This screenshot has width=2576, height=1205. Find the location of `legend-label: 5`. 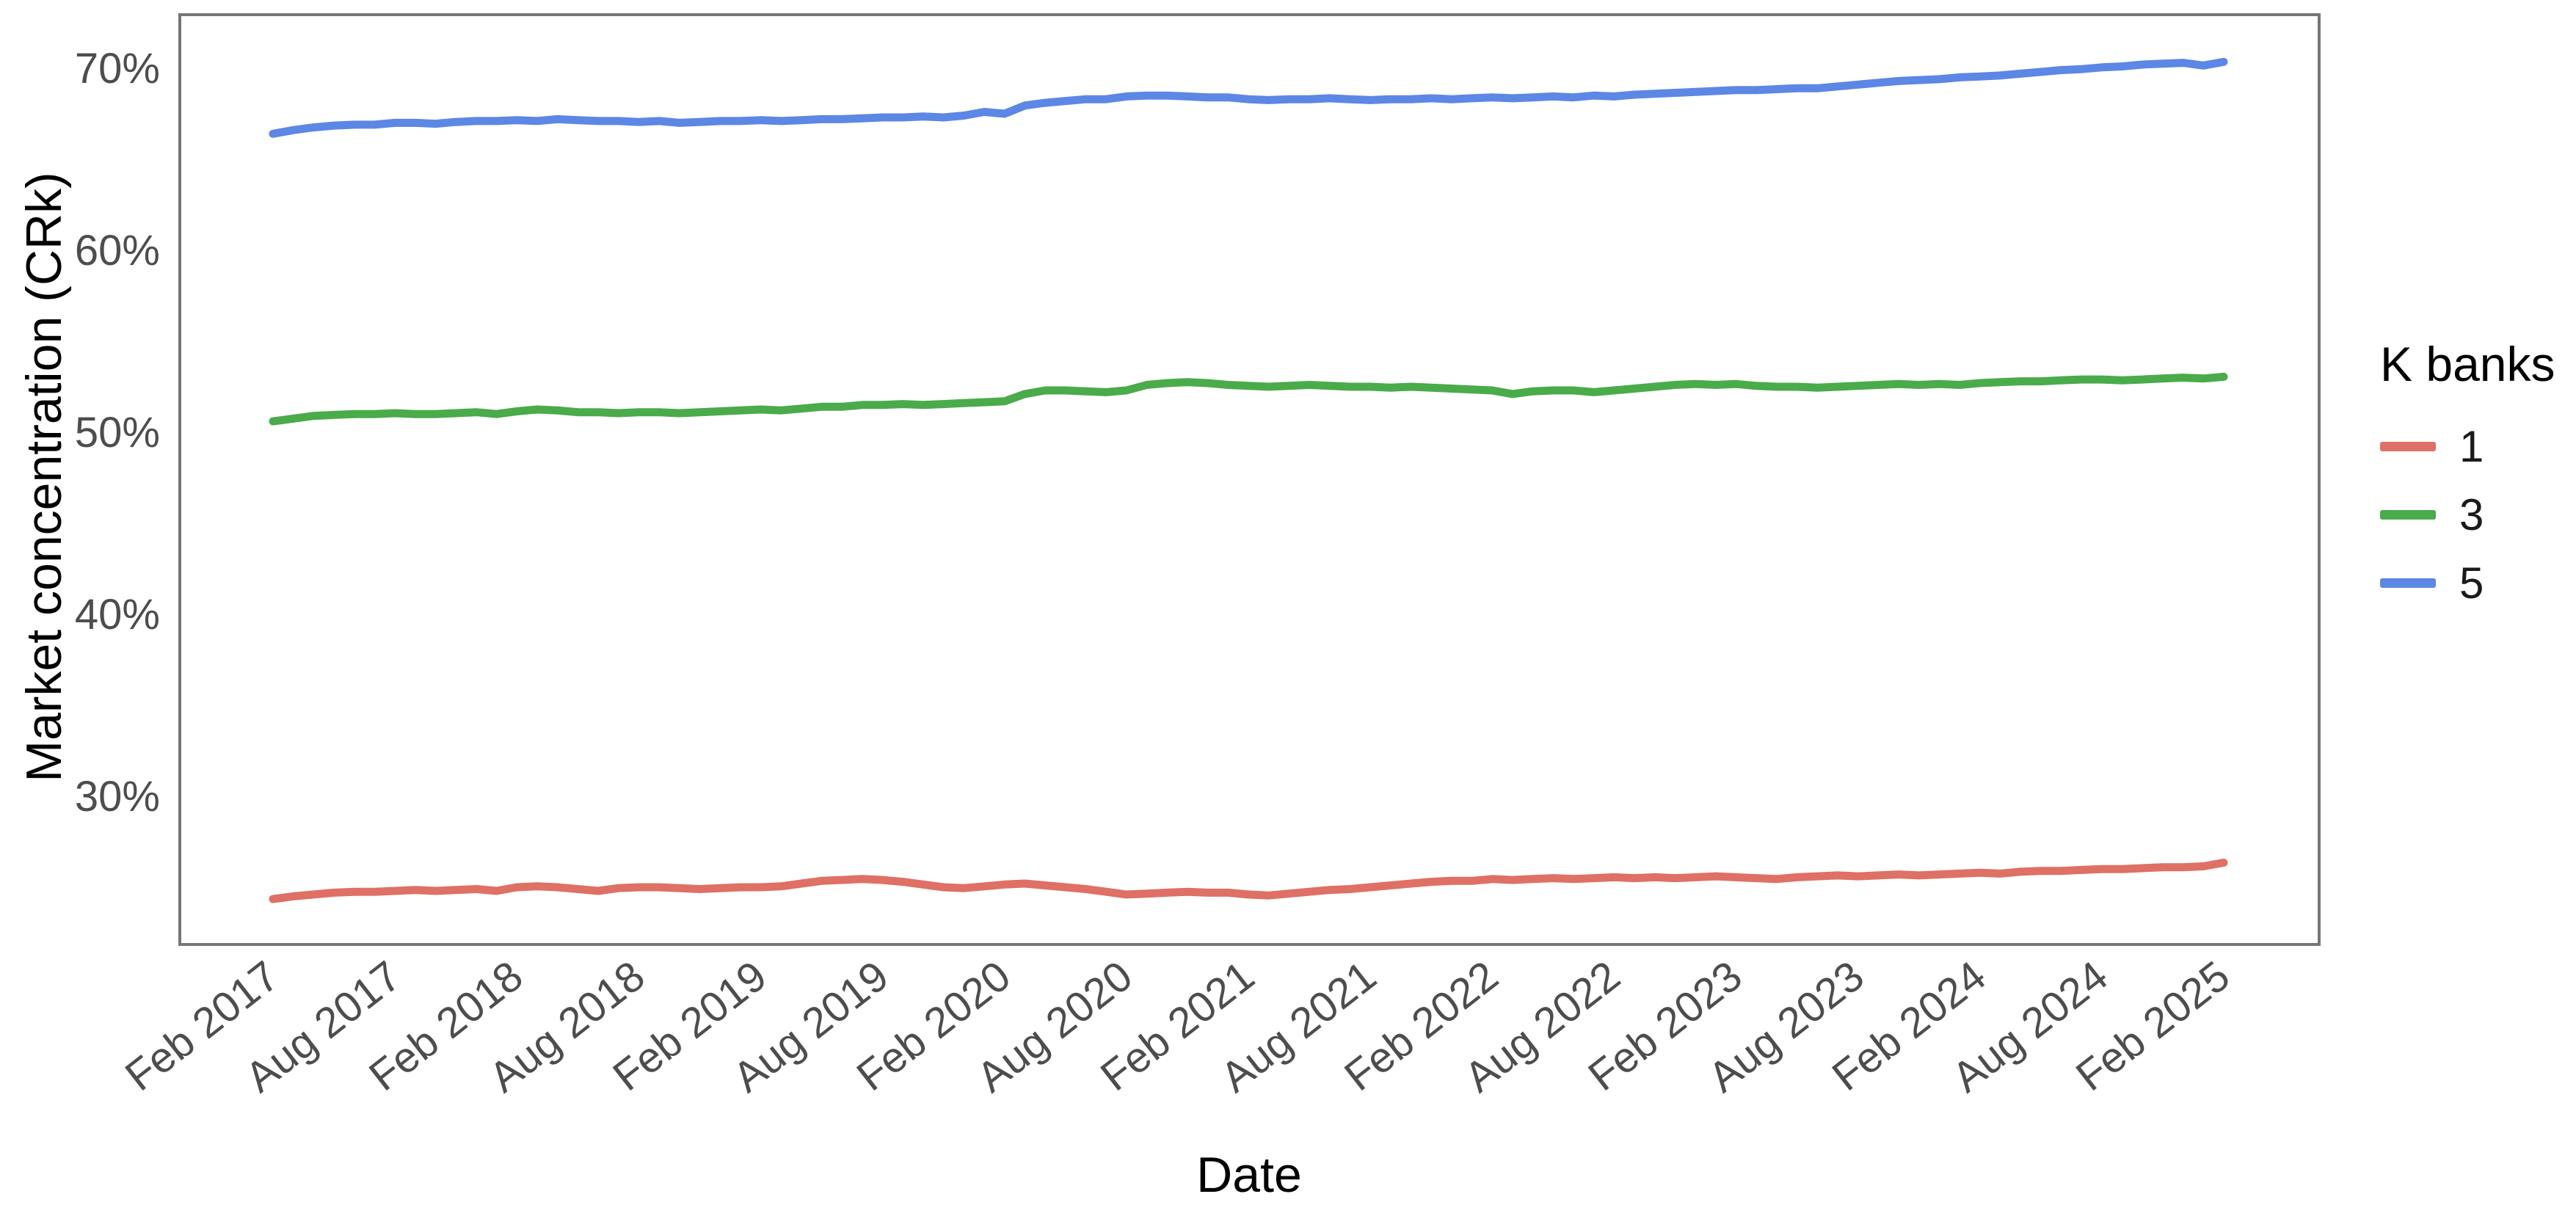

legend-label: 5 is located at coordinates (2471, 583).